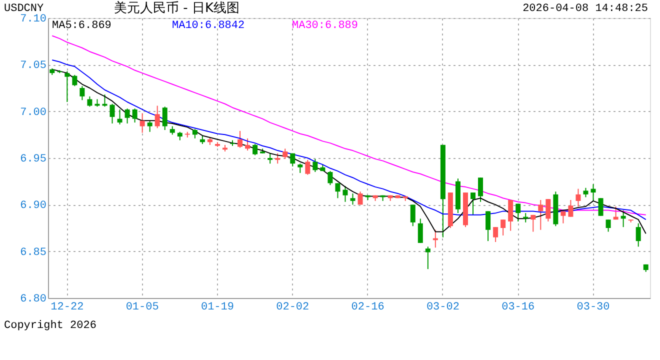 Image resolution: width=660 pixels, height=360 pixels. What do you see at coordinates (142, 308) in the screenshot?
I see `x-tick-label: 01-05` at bounding box center [142, 308].